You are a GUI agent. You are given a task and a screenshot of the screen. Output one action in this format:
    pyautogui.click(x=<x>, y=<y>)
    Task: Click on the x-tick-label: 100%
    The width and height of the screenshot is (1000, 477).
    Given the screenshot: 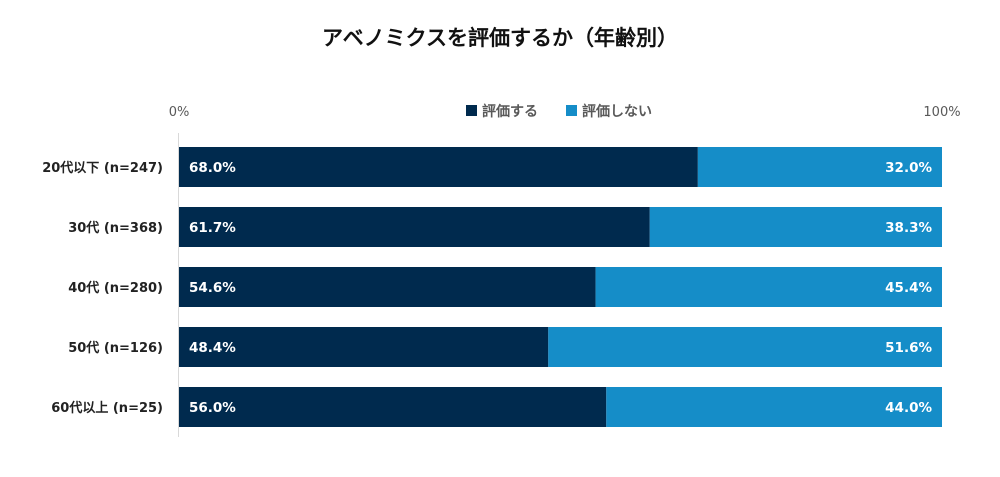 What is the action you would take?
    pyautogui.click(x=941, y=112)
    